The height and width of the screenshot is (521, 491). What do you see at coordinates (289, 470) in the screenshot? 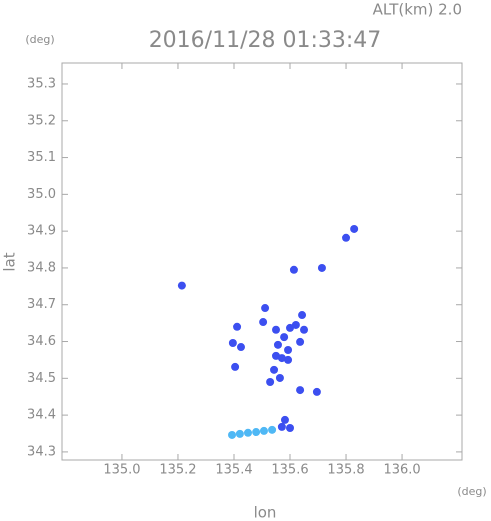
I see `x-tick-label: 135.6` at bounding box center [289, 470].